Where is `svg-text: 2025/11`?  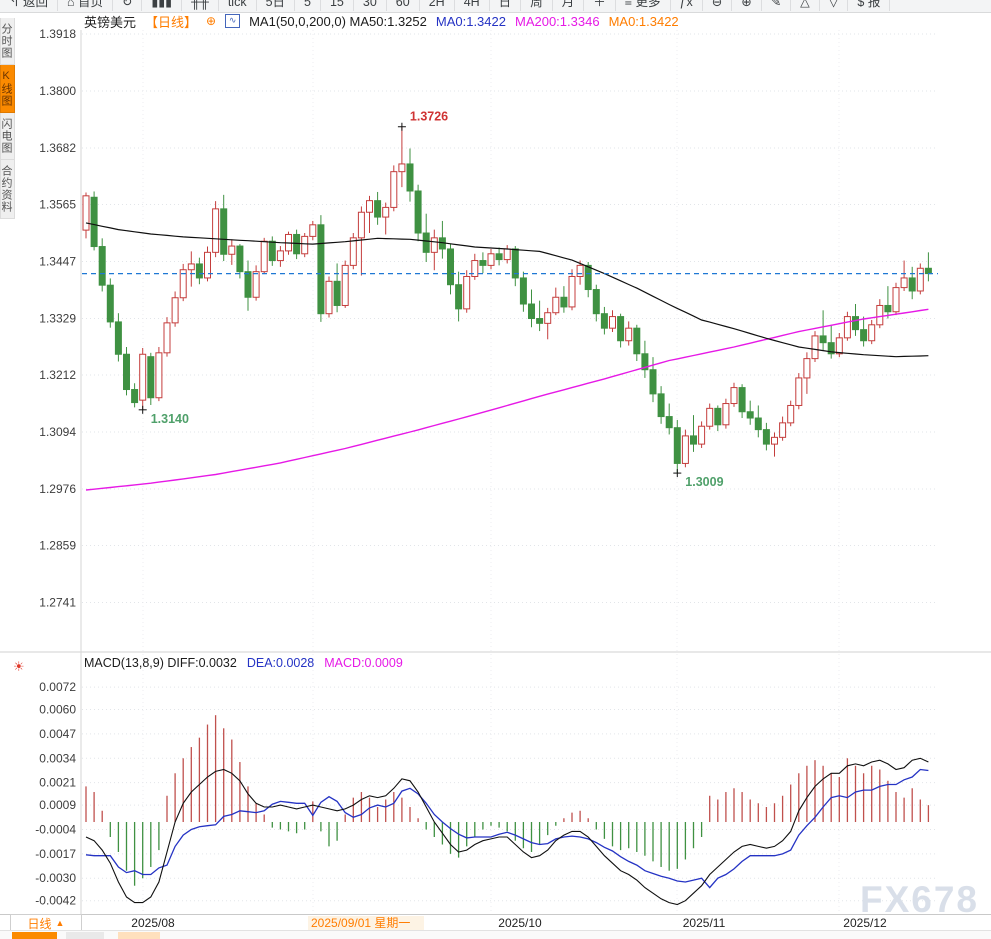
svg-text: 2025/11 is located at coordinates (704, 923).